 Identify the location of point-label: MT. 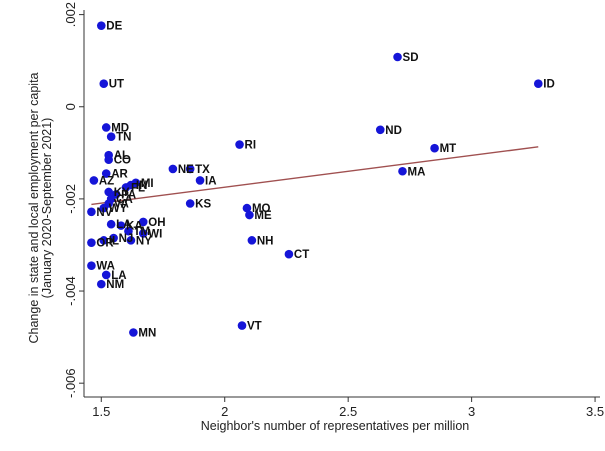
(448, 149).